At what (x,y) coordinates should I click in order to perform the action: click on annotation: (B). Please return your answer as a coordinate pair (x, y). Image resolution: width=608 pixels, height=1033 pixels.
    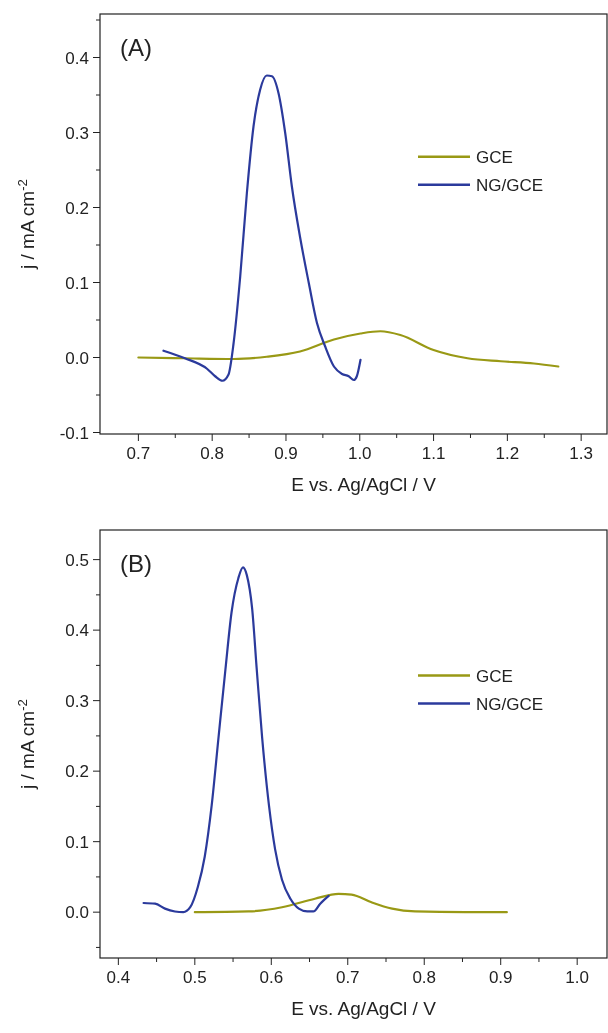
    Looking at the image, I should click on (136, 563).